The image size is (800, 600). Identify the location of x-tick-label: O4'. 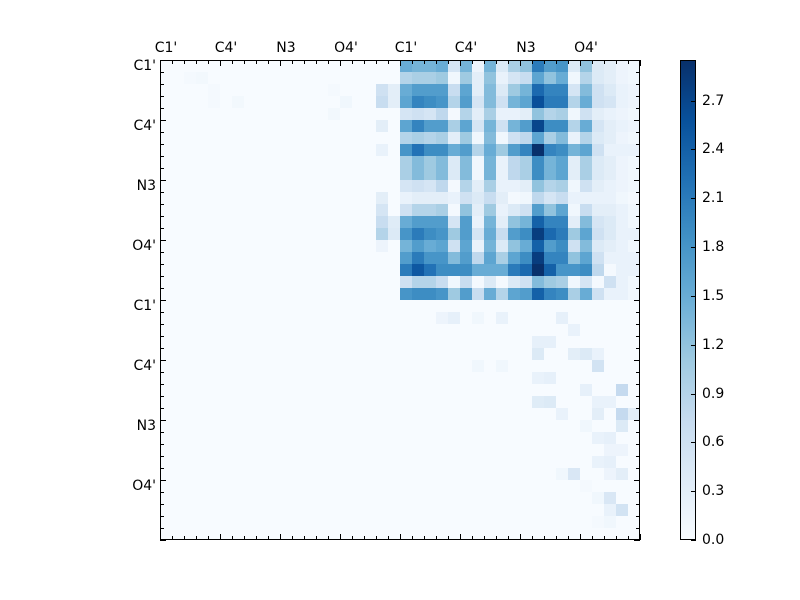
(346, 48).